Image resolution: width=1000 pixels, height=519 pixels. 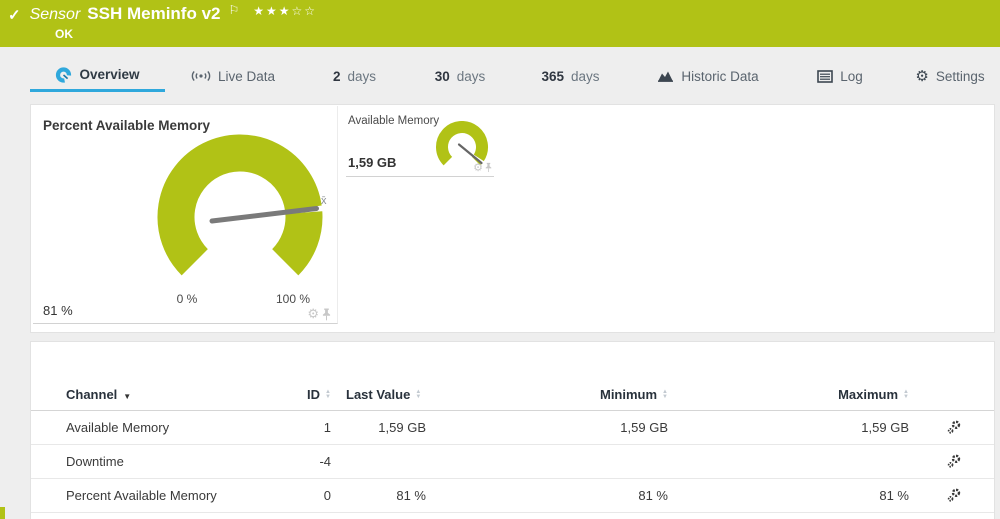 I want to click on mini-gauge-tile: Available Memory 1,59 GB ⚙, so click(x=420, y=145).